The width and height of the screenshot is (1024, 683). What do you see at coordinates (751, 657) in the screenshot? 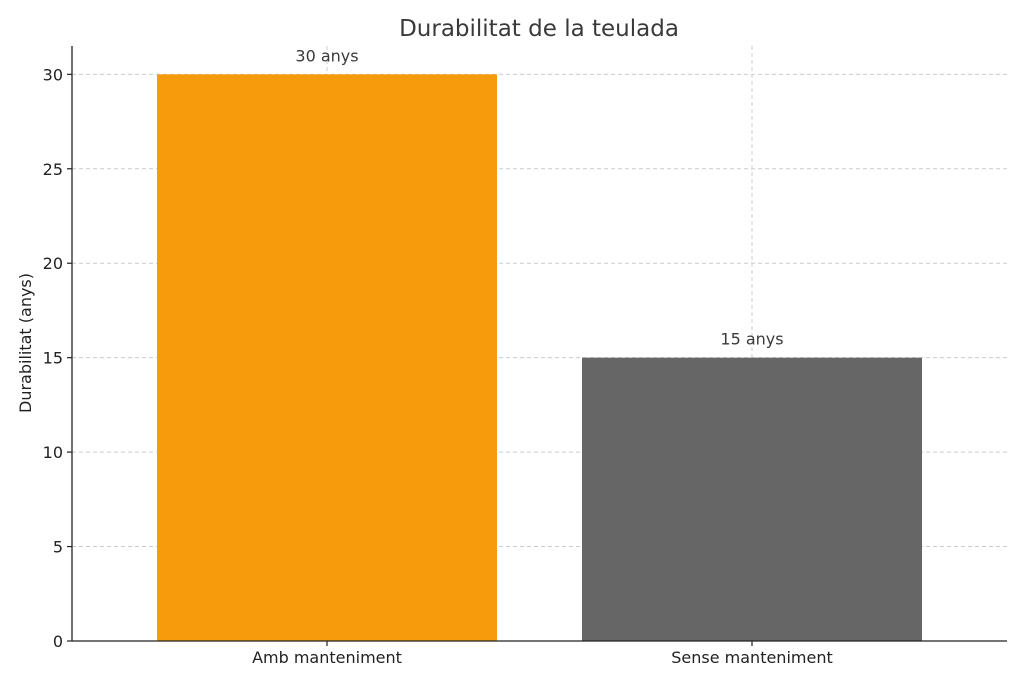
I see `x-tick-label: Sense manteniment` at bounding box center [751, 657].